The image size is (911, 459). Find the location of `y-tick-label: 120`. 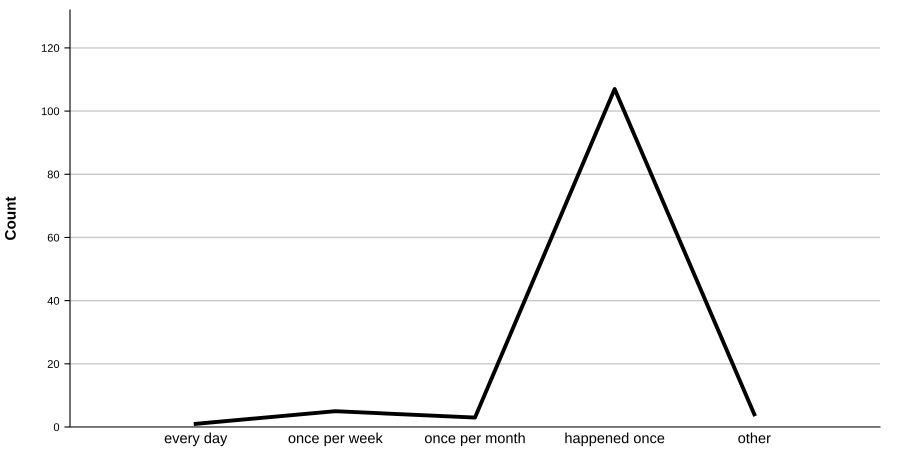

y-tick-label: 120 is located at coordinates (51, 48).